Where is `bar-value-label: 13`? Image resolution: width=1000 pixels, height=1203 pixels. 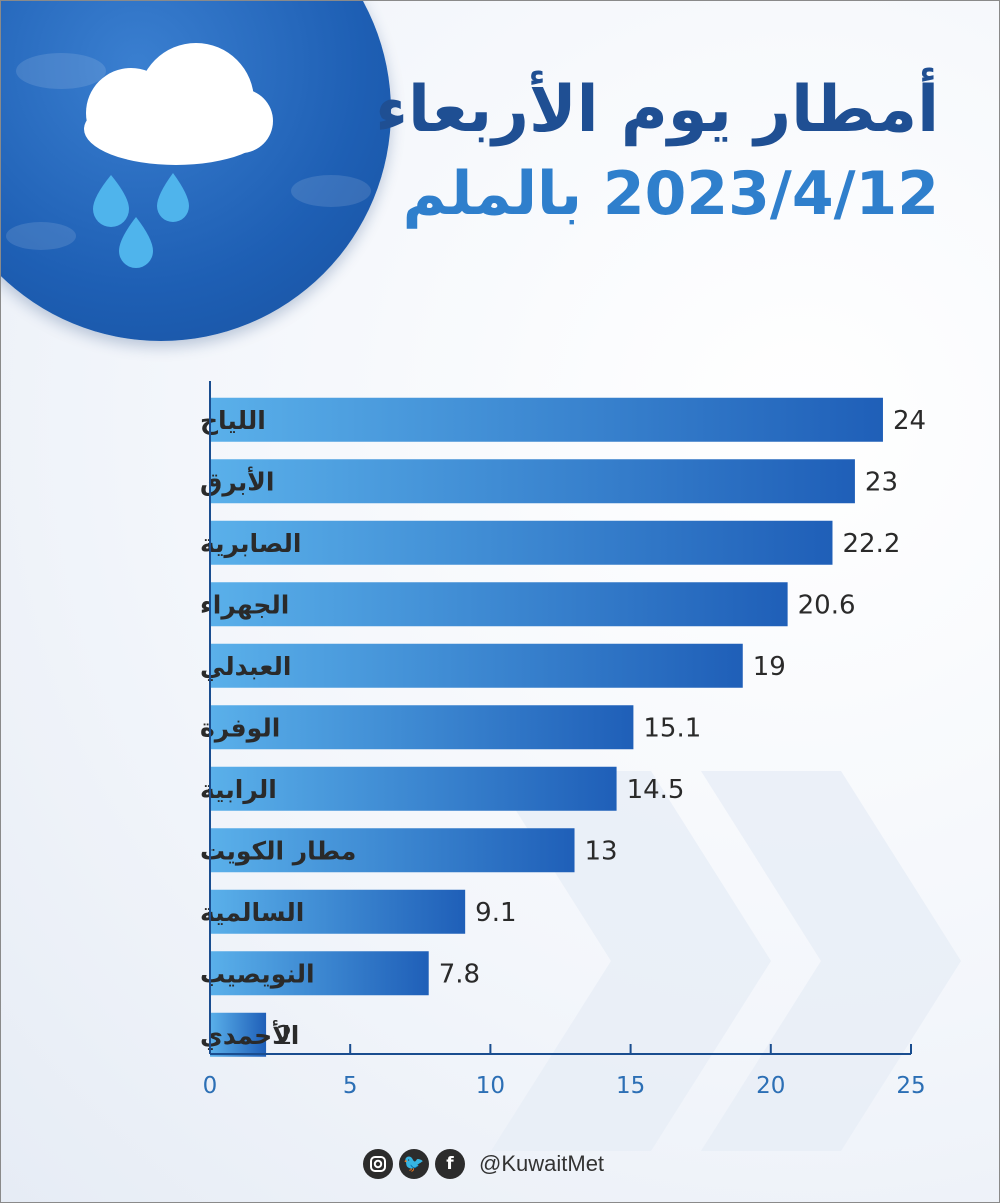 bar-value-label: 13 is located at coordinates (601, 851).